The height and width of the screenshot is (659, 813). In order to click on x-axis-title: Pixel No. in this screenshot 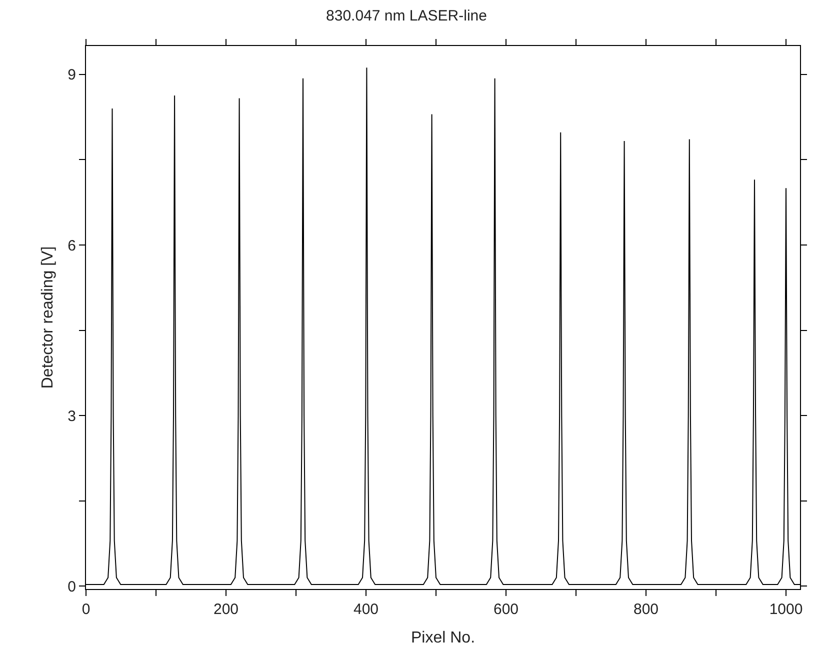, I will do `click(443, 638)`.